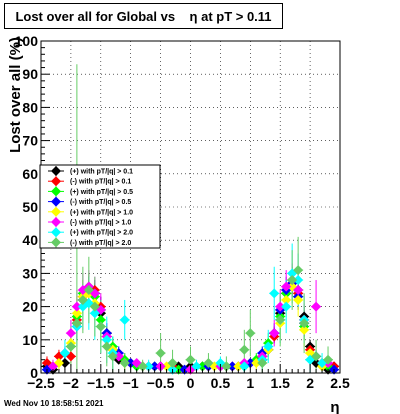 This screenshot has height=414, width=400. Describe the element at coordinates (280, 383) in the screenshot. I see `x-tick-label: 1.5` at that location.